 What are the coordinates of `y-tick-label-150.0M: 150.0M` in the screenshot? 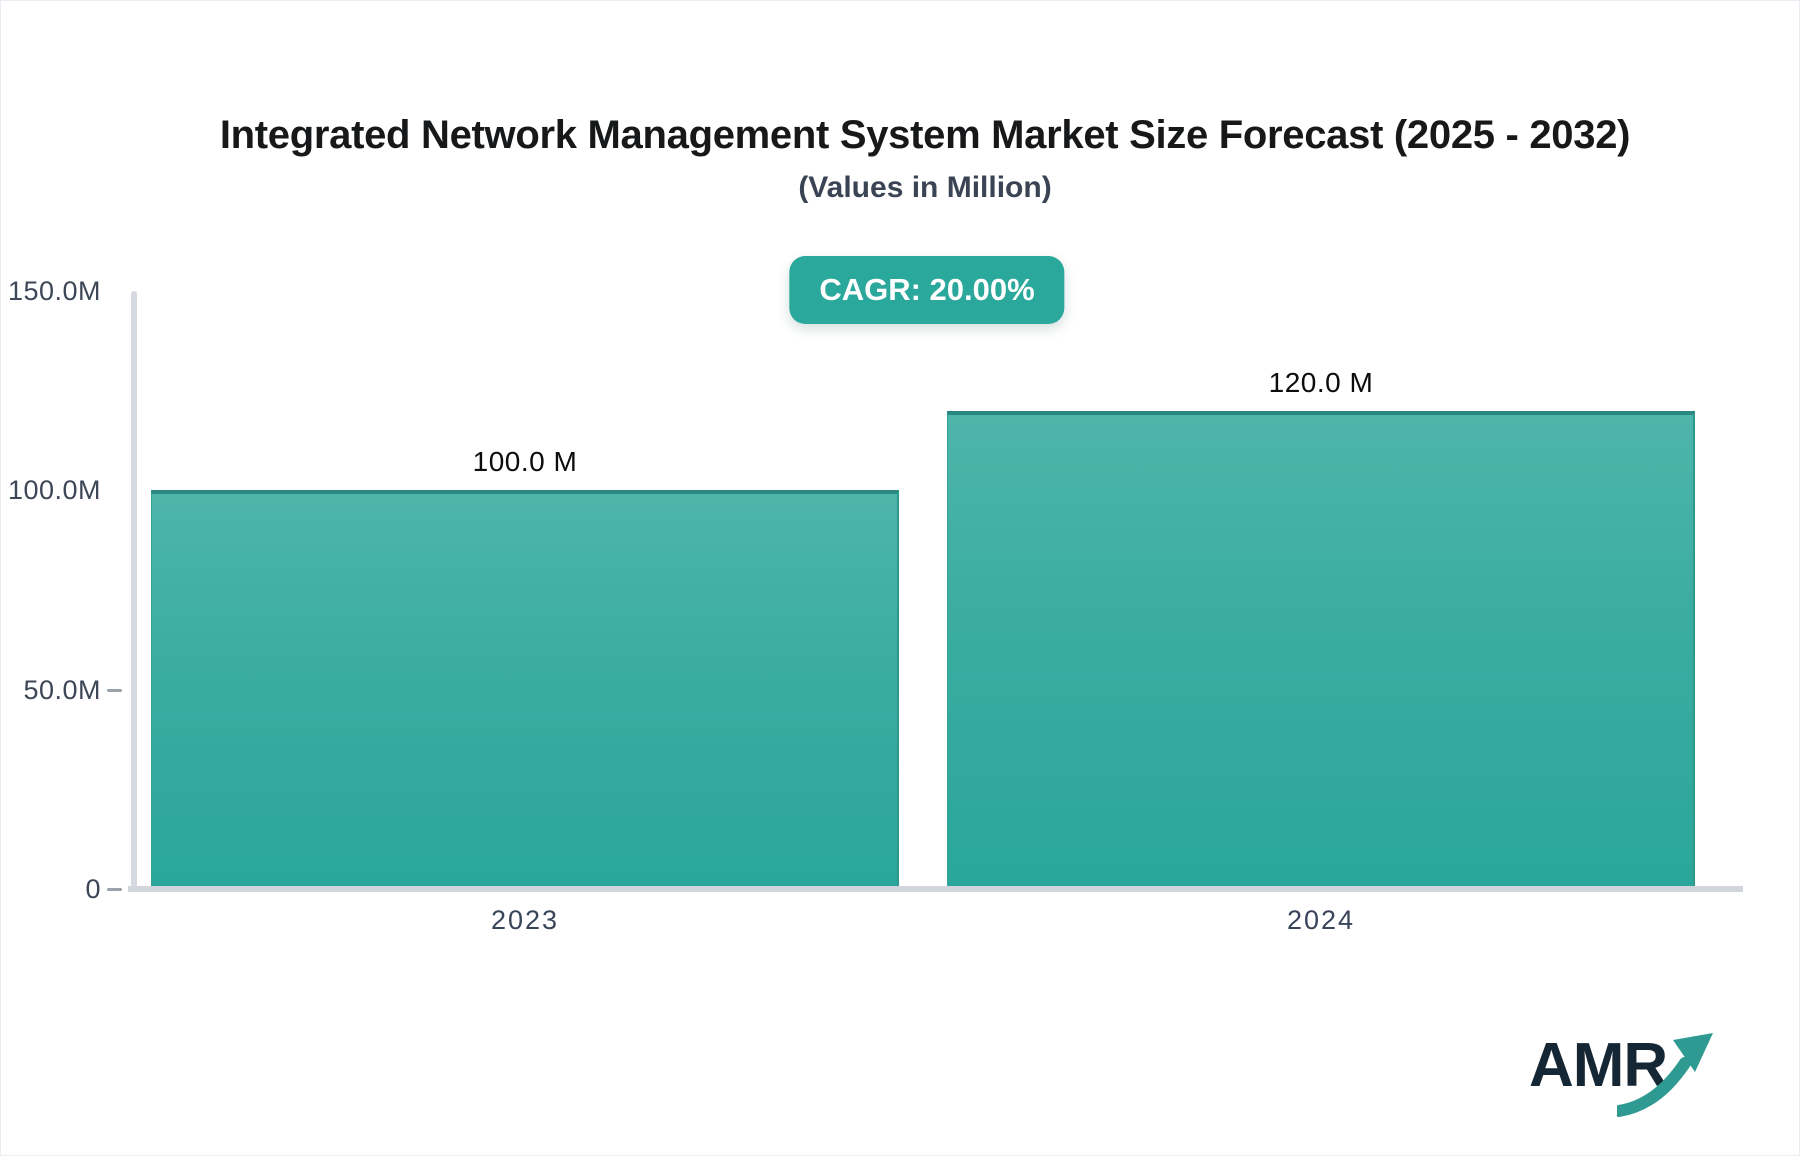 It's located at (54, 291).